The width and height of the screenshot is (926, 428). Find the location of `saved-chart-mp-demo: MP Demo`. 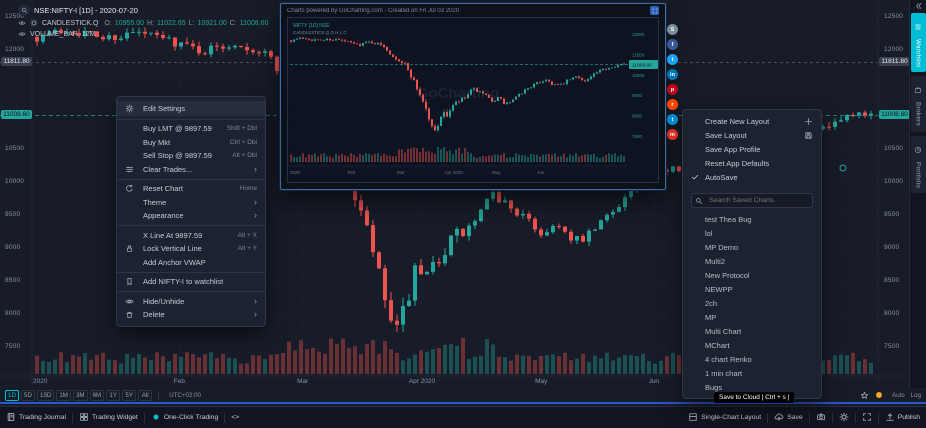

saved-chart-mp-demo: MP Demo is located at coordinates (752, 247).